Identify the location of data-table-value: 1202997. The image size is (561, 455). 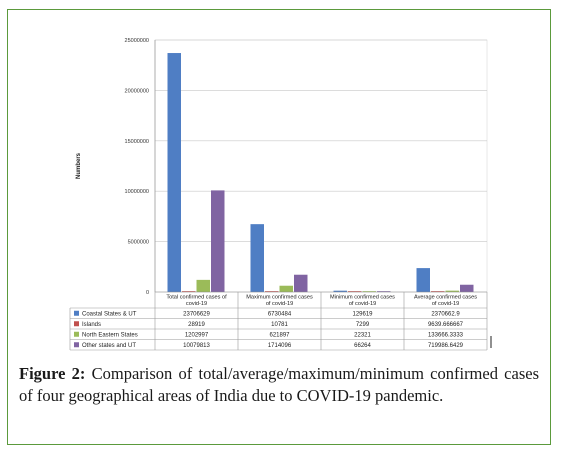
(197, 335).